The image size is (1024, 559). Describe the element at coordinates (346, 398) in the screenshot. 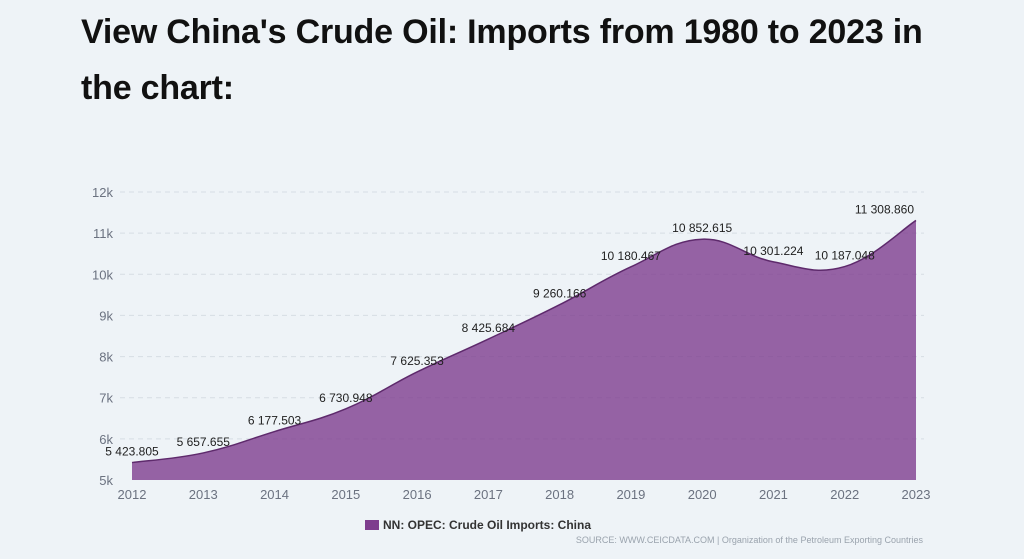

I see `data-label: 6 730.948` at that location.